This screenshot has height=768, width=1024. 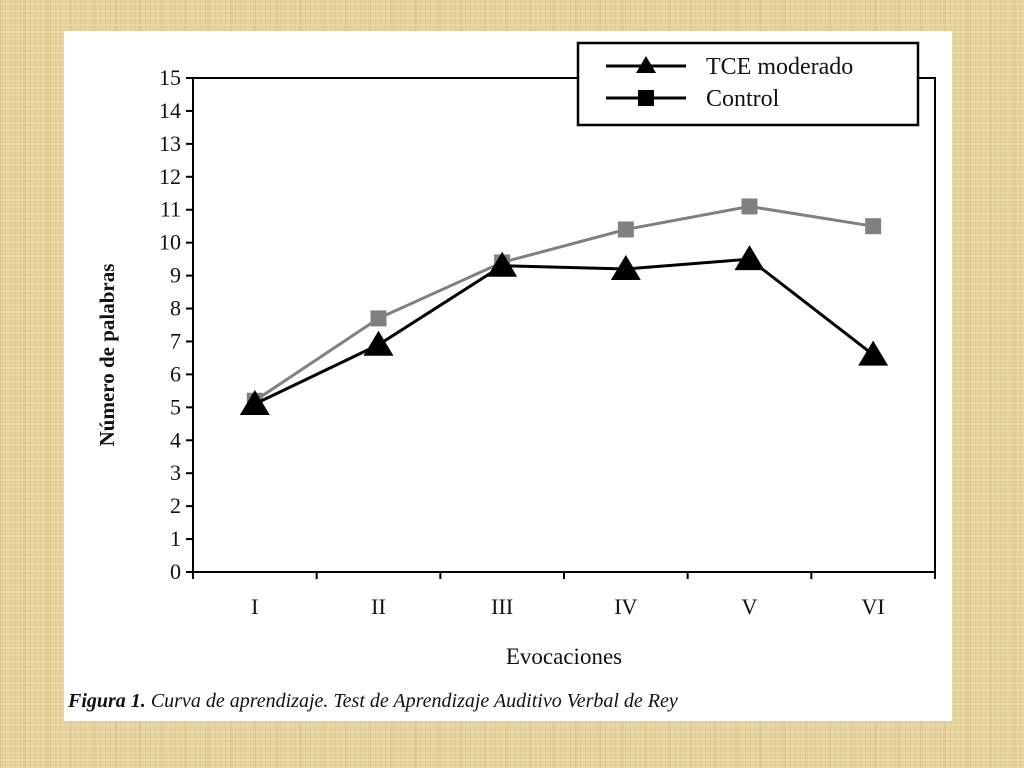 I want to click on x-axis-title: Evocaciones, so click(x=564, y=656).